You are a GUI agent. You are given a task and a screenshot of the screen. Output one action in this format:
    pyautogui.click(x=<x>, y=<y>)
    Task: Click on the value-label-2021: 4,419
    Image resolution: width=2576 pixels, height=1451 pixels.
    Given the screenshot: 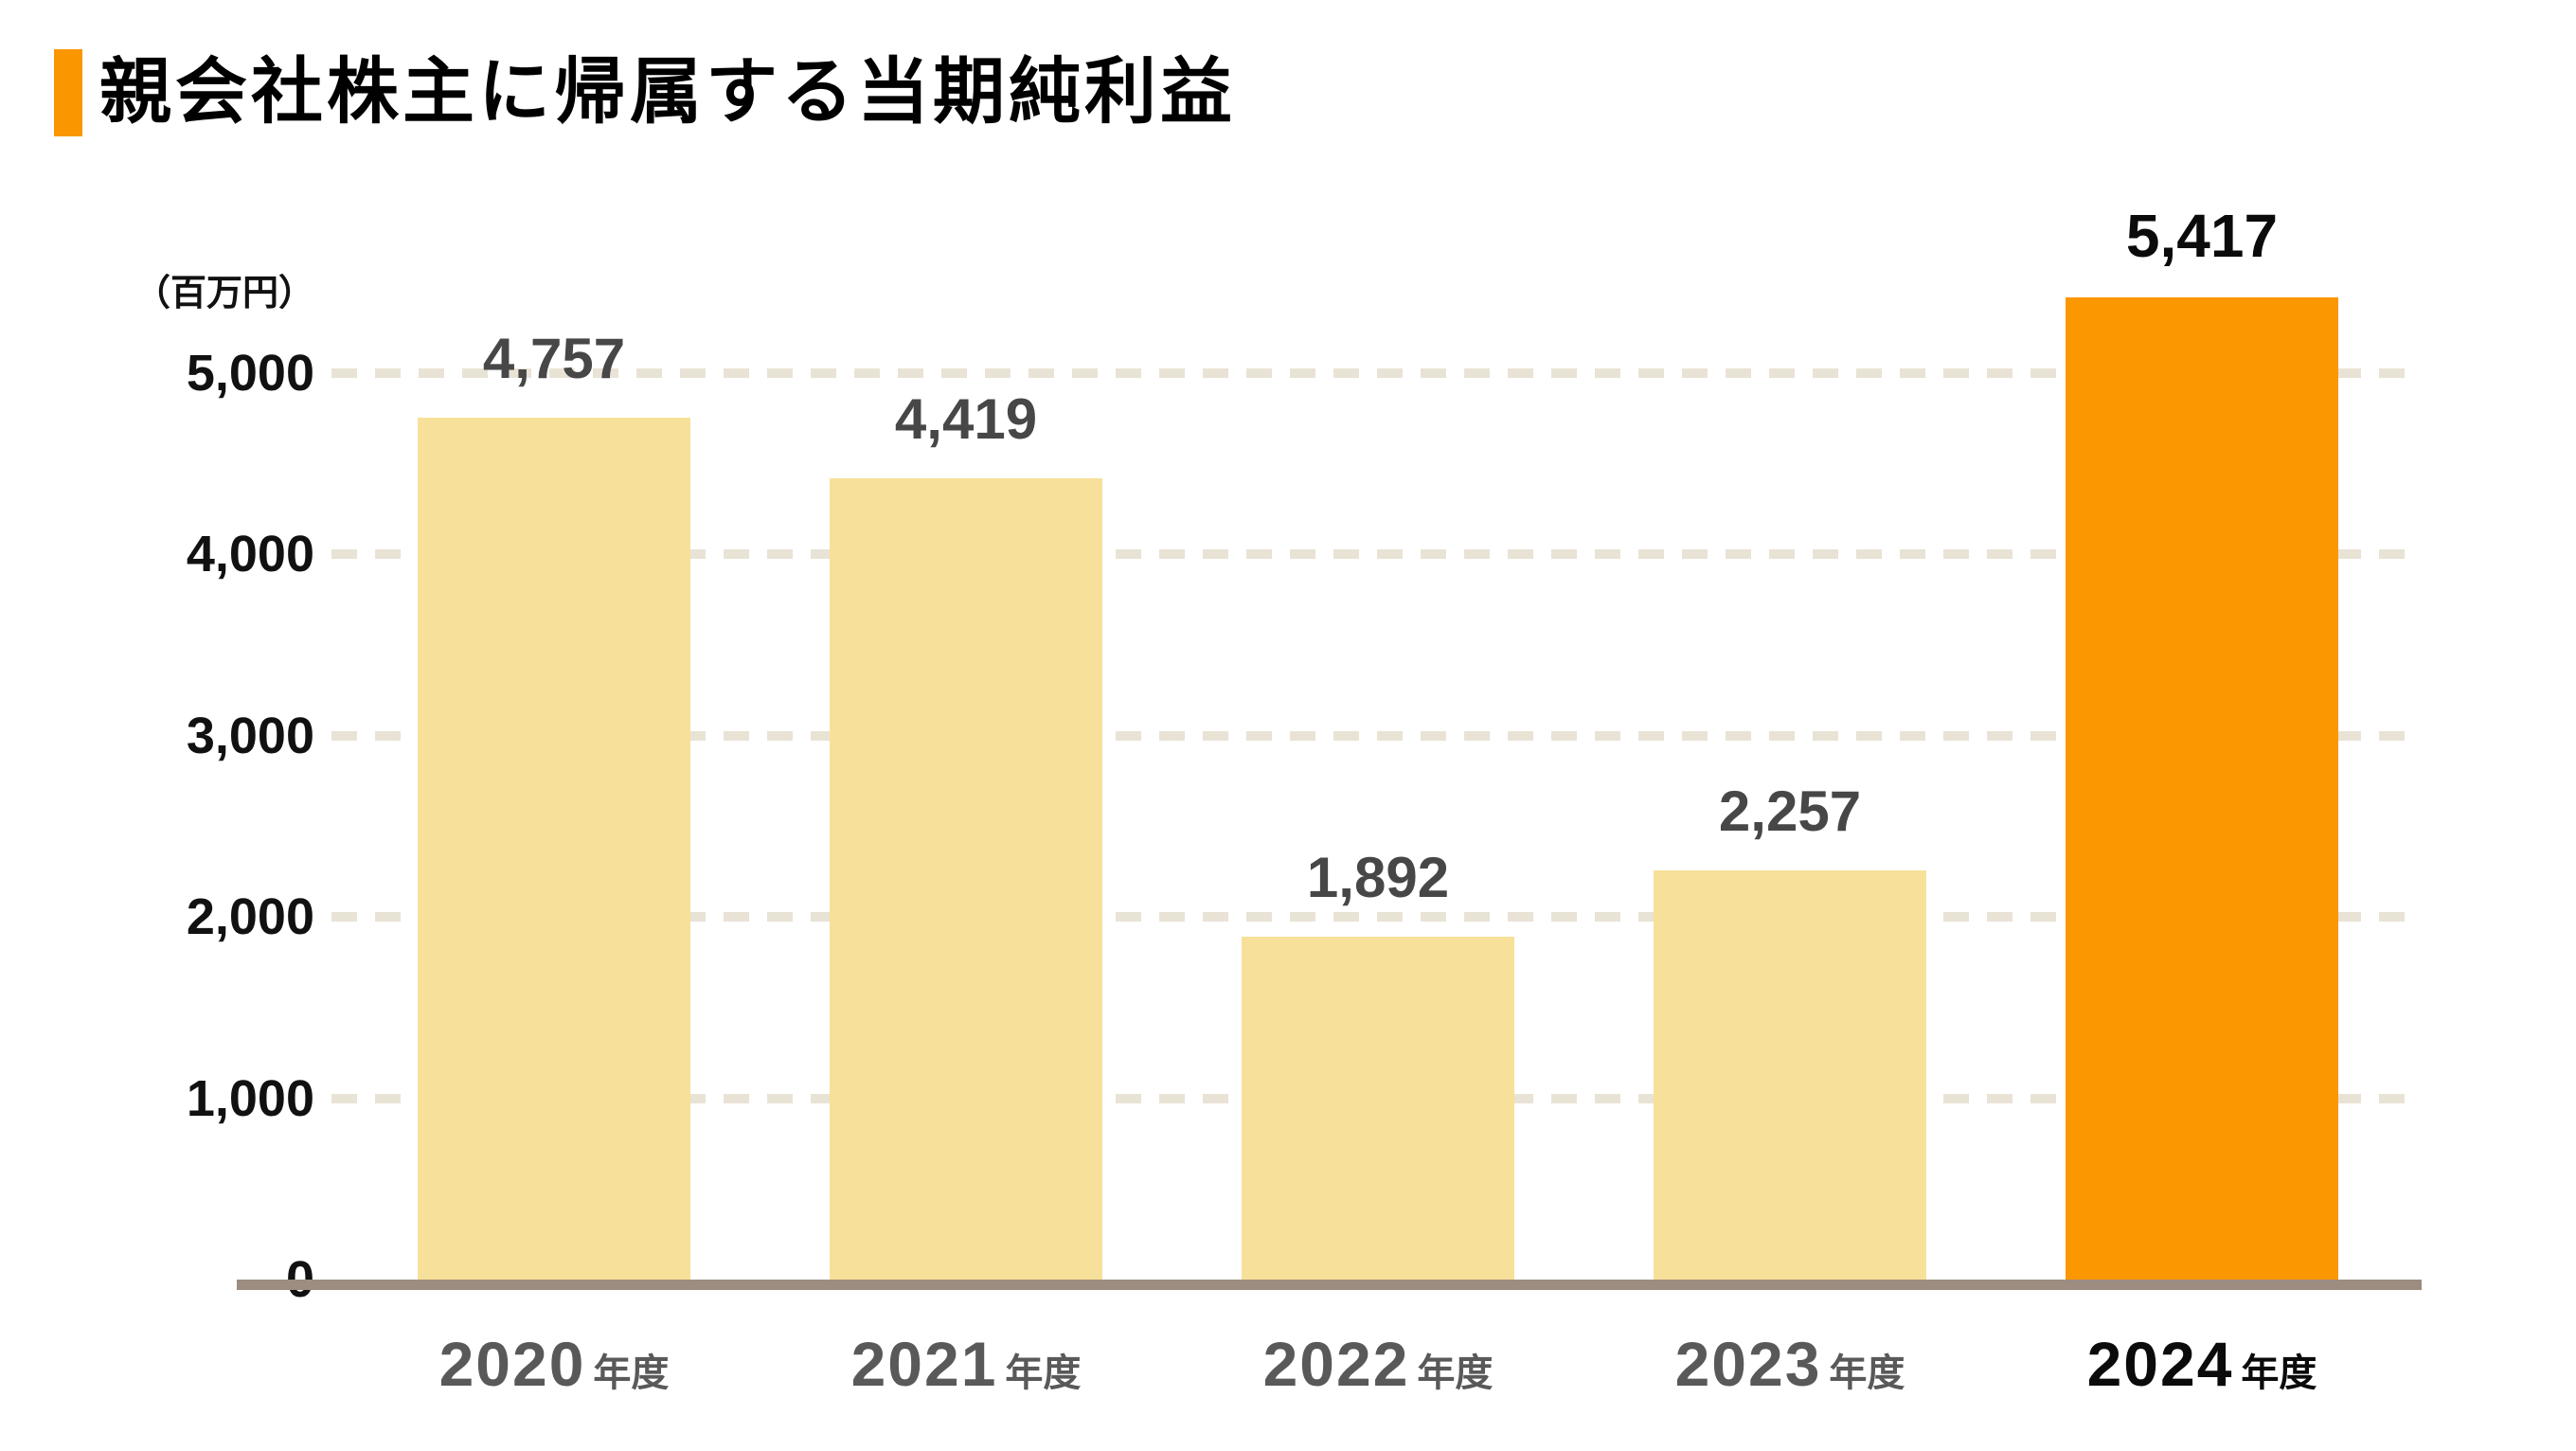 What is the action you would take?
    pyautogui.click(x=966, y=419)
    